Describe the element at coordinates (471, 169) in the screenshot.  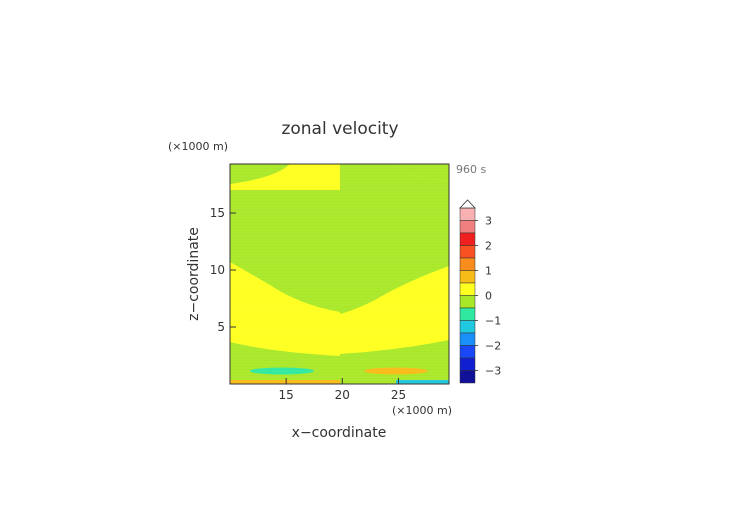
I see `time-label: 960 s` at that location.